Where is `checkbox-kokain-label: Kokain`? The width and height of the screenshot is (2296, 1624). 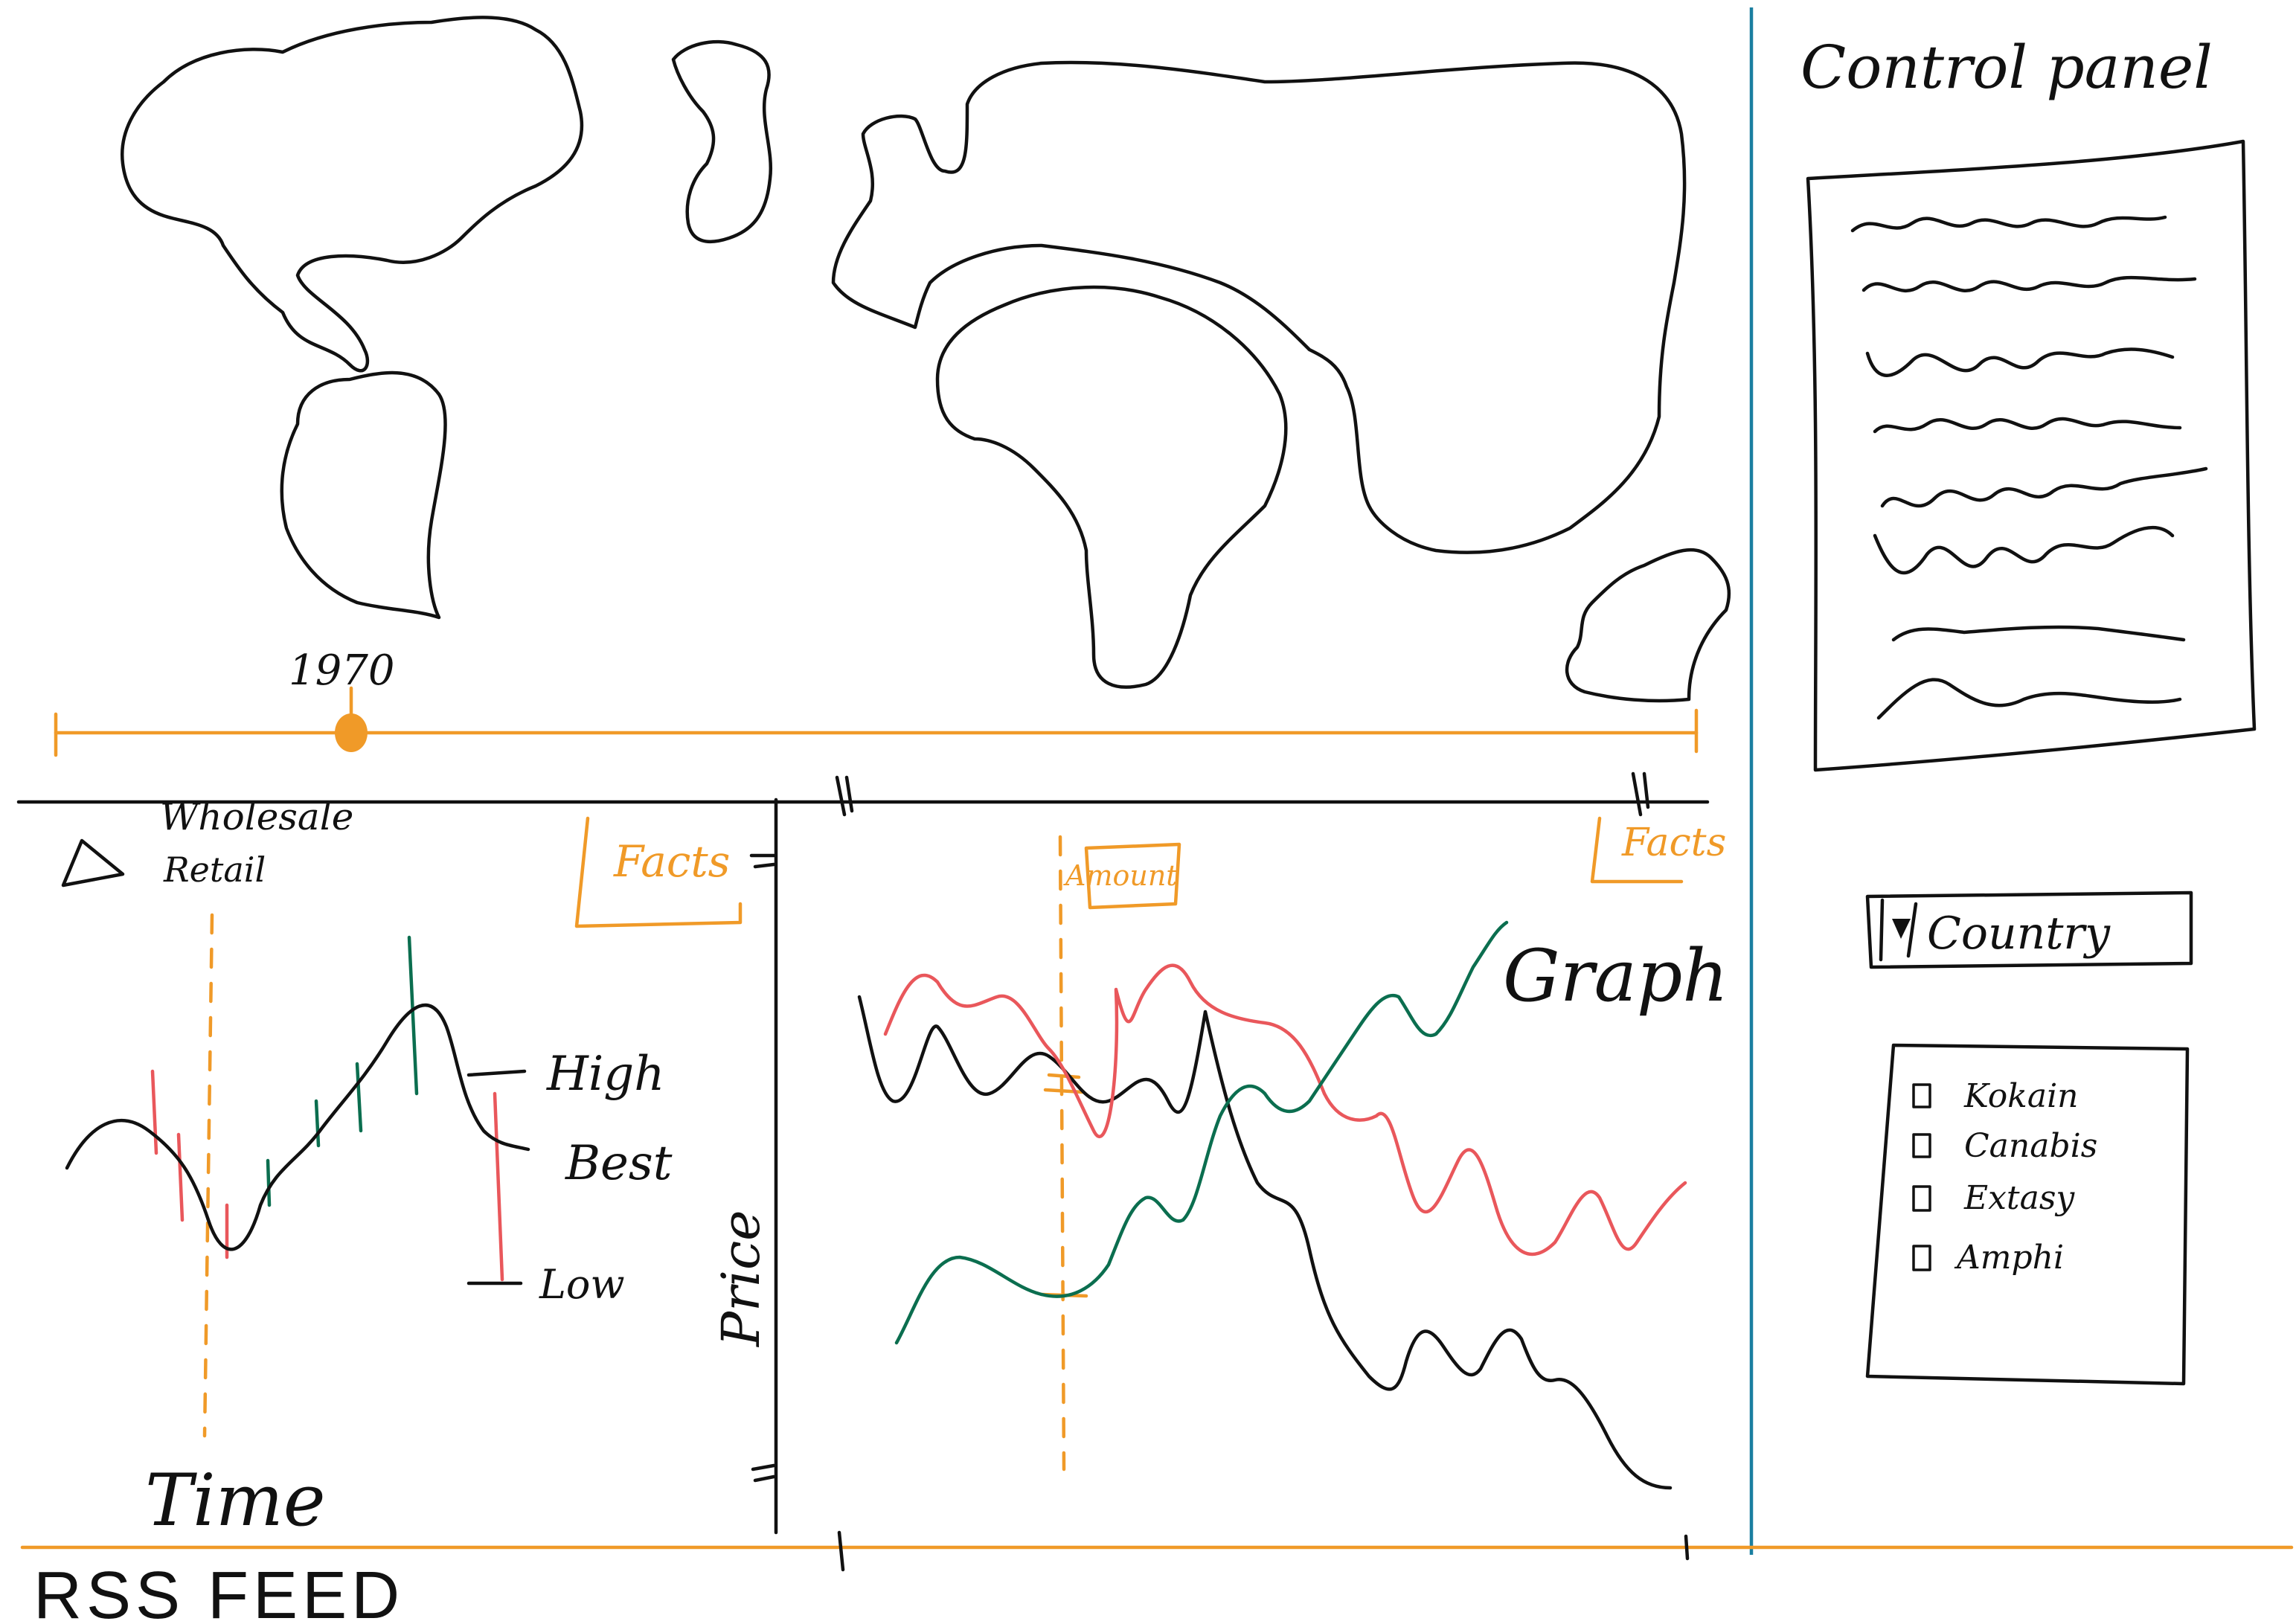
checkbox-kokain-label: Kokain is located at coordinates (2020, 1096).